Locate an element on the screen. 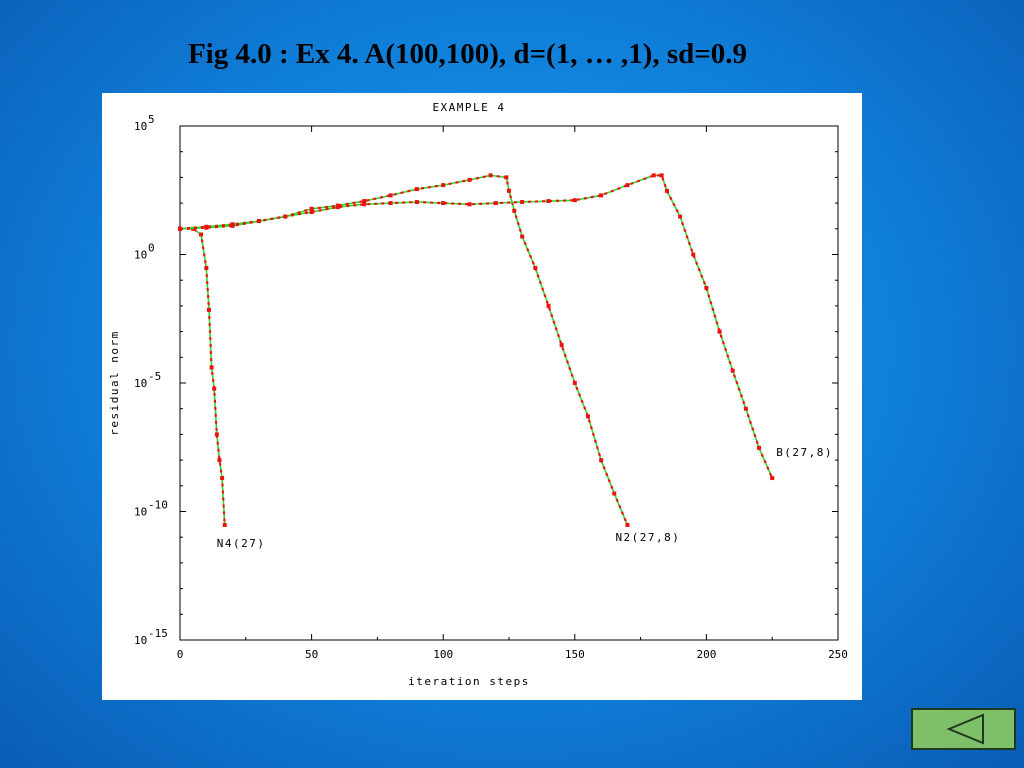  triangle-left-icon is located at coordinates (965, 729).